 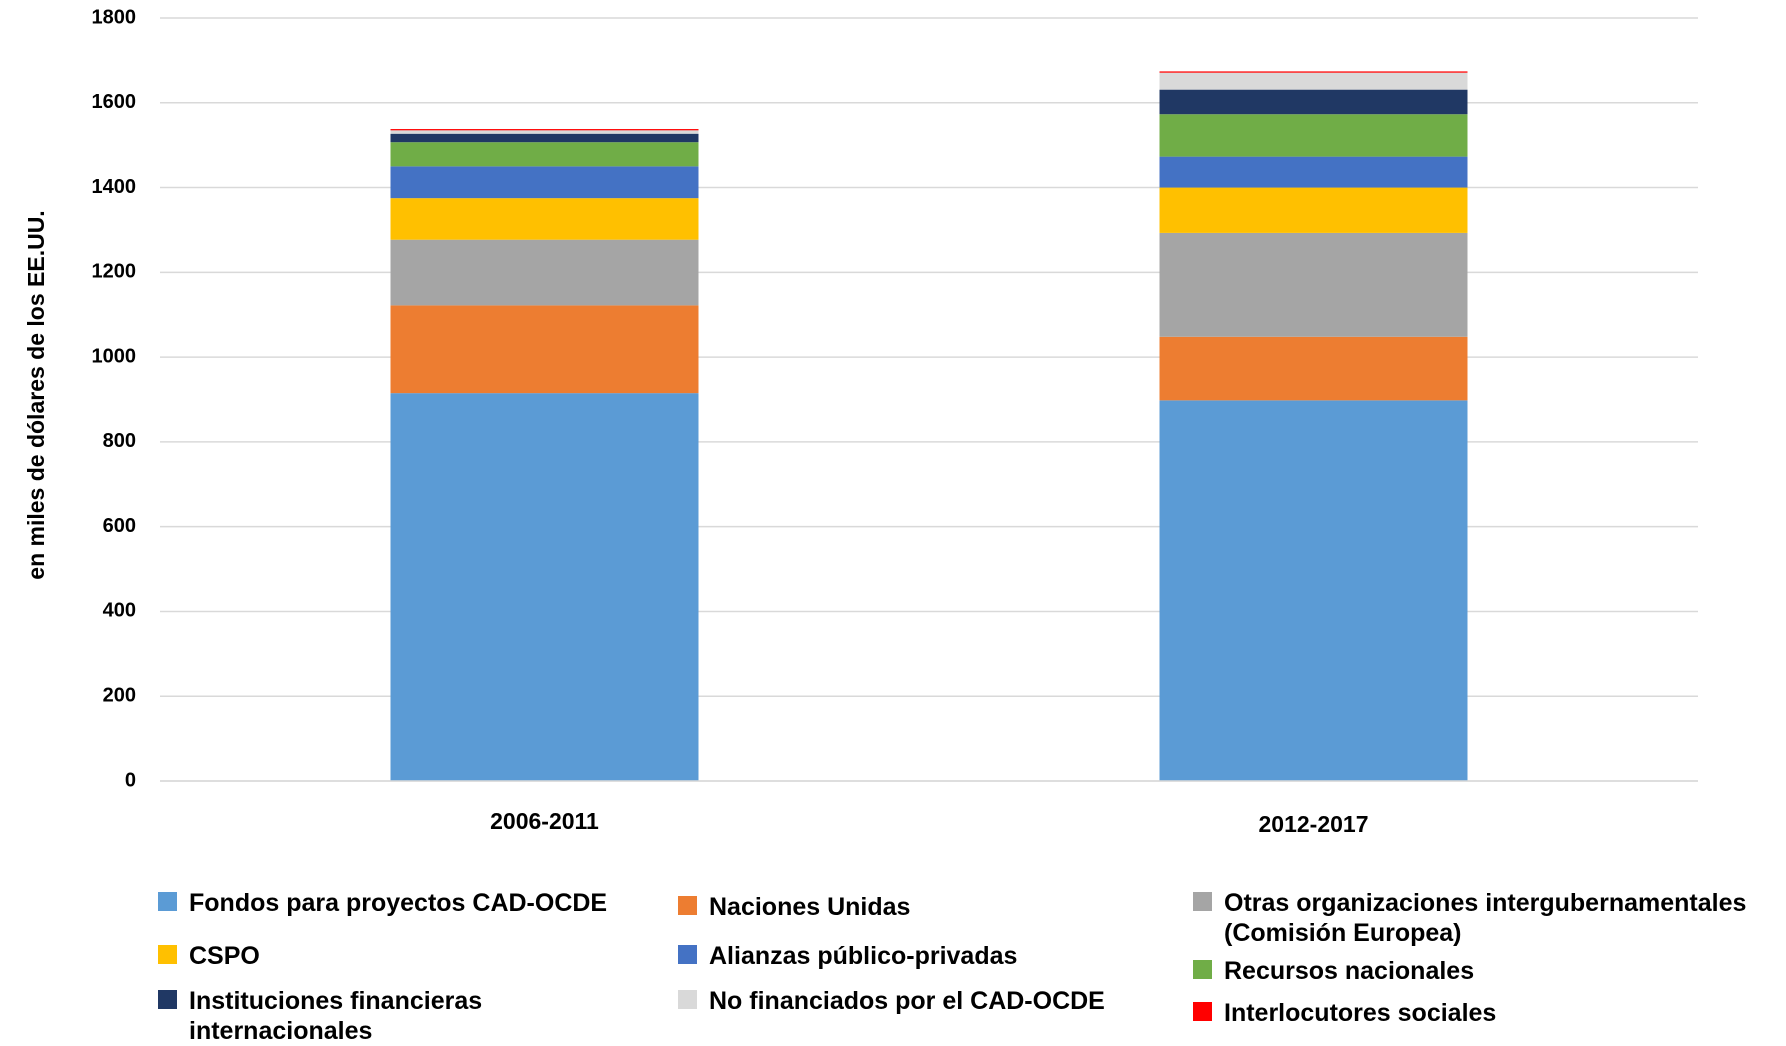 What do you see at coordinates (114, 356) in the screenshot?
I see `y-tick-label: 1000` at bounding box center [114, 356].